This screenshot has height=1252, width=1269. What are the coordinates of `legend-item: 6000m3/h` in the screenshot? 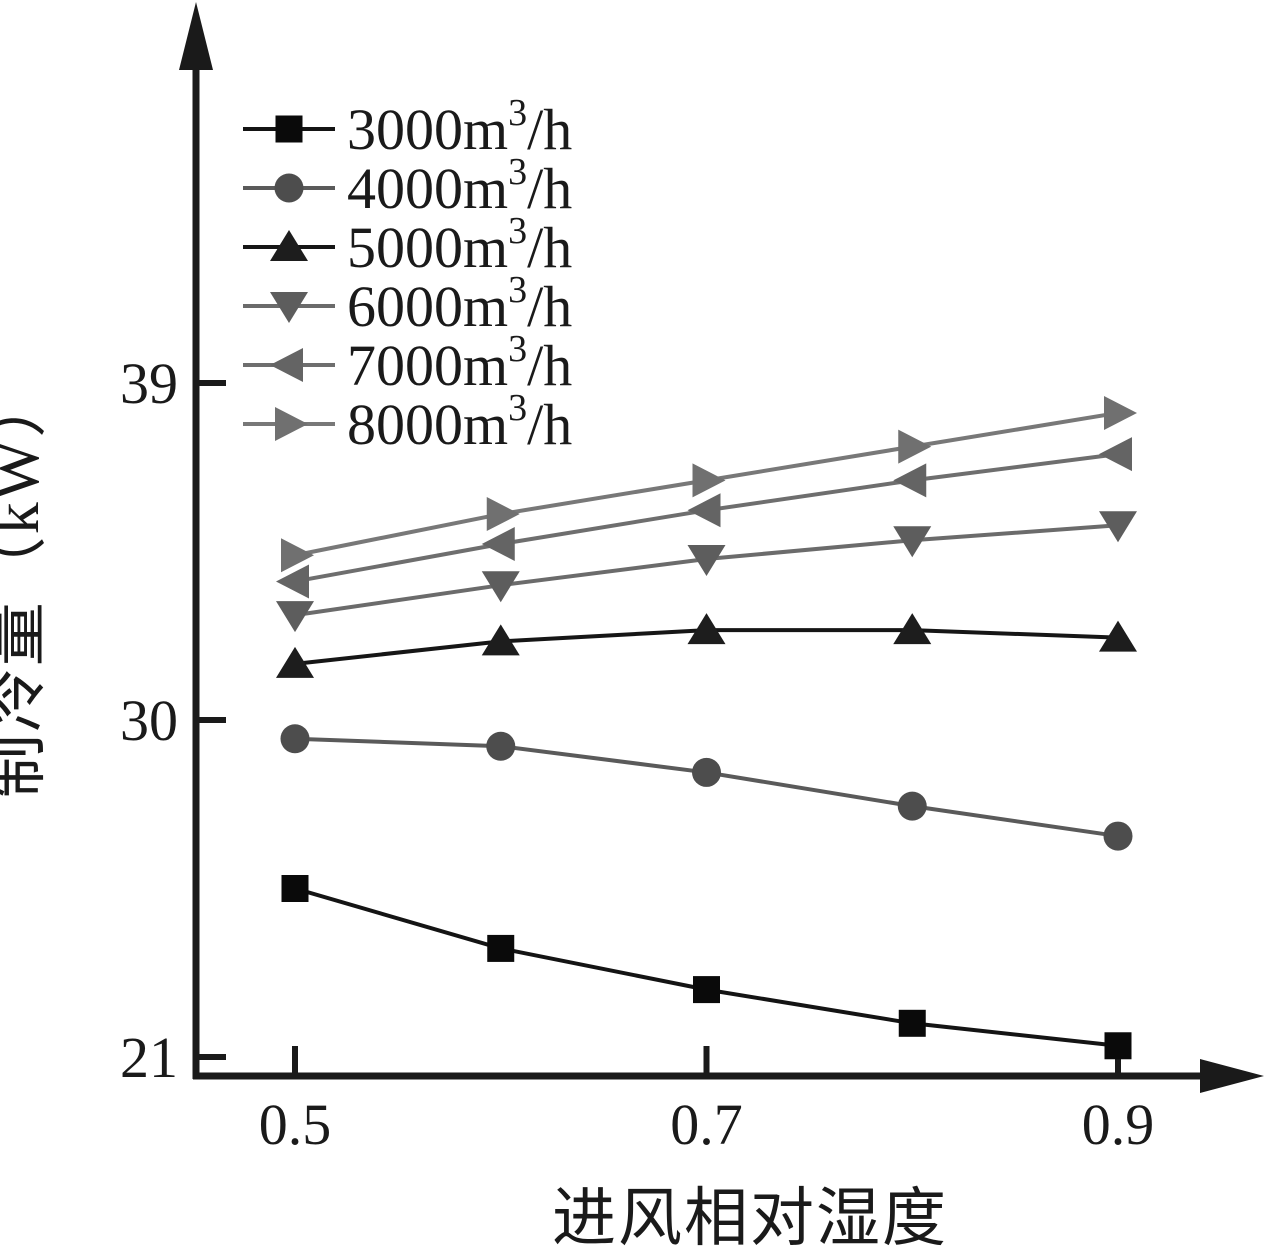 It's located at (407, 304).